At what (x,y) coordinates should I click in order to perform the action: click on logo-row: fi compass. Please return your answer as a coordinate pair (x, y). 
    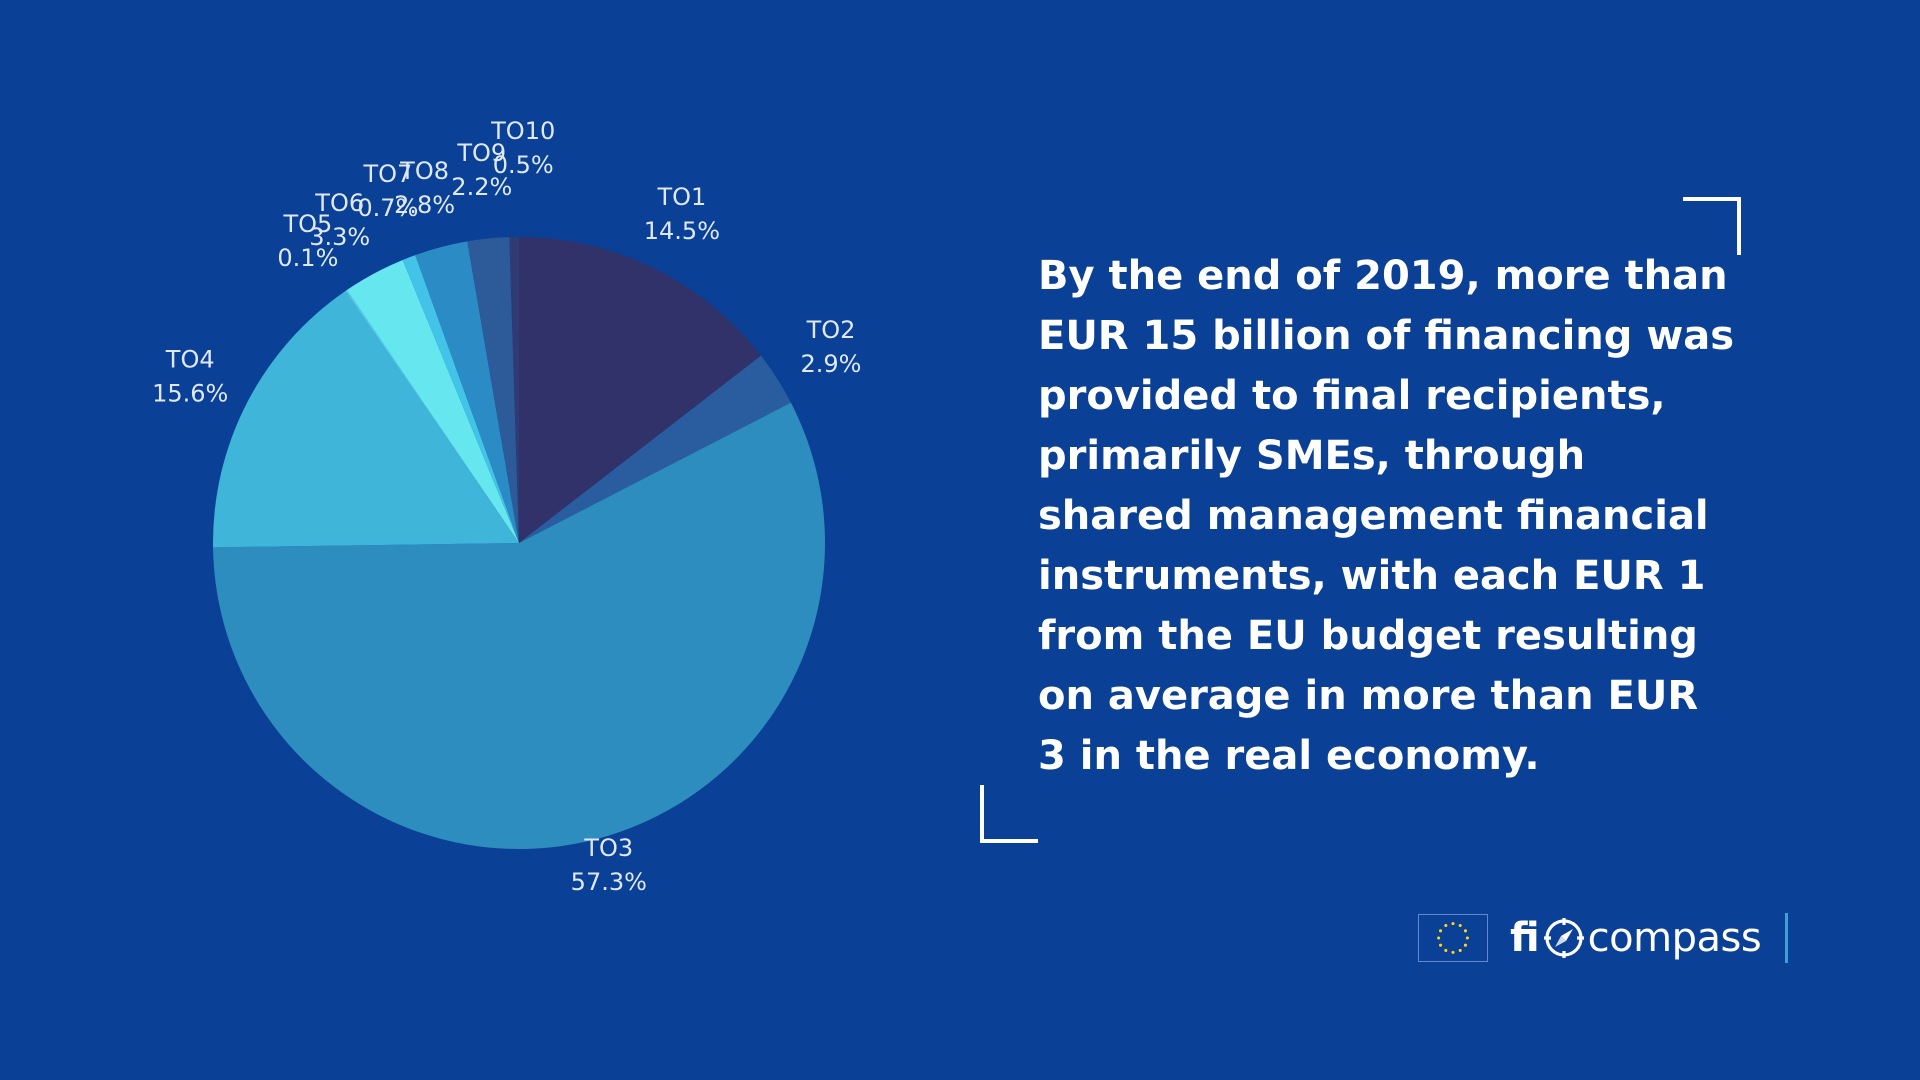
    Looking at the image, I should click on (1603, 938).